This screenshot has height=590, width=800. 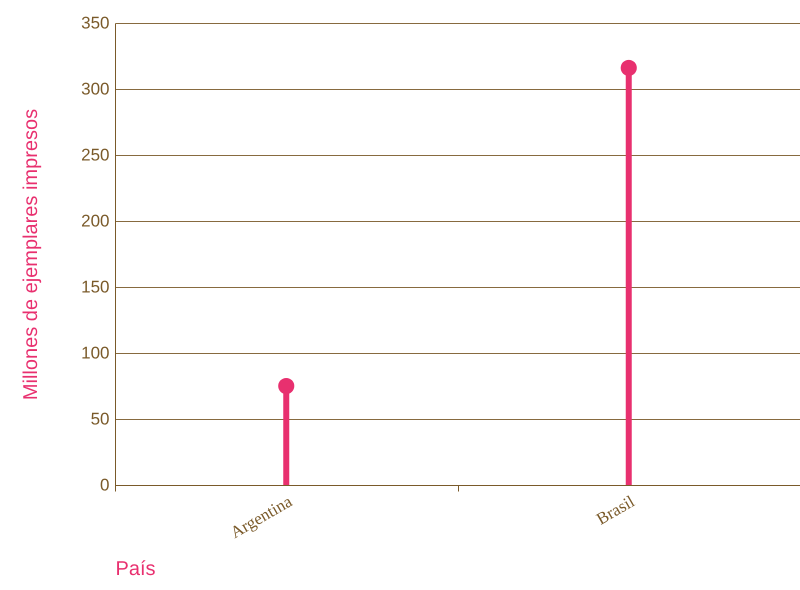 What do you see at coordinates (31, 254) in the screenshot?
I see `y-axis-title: Millones de ejemplares impresos` at bounding box center [31, 254].